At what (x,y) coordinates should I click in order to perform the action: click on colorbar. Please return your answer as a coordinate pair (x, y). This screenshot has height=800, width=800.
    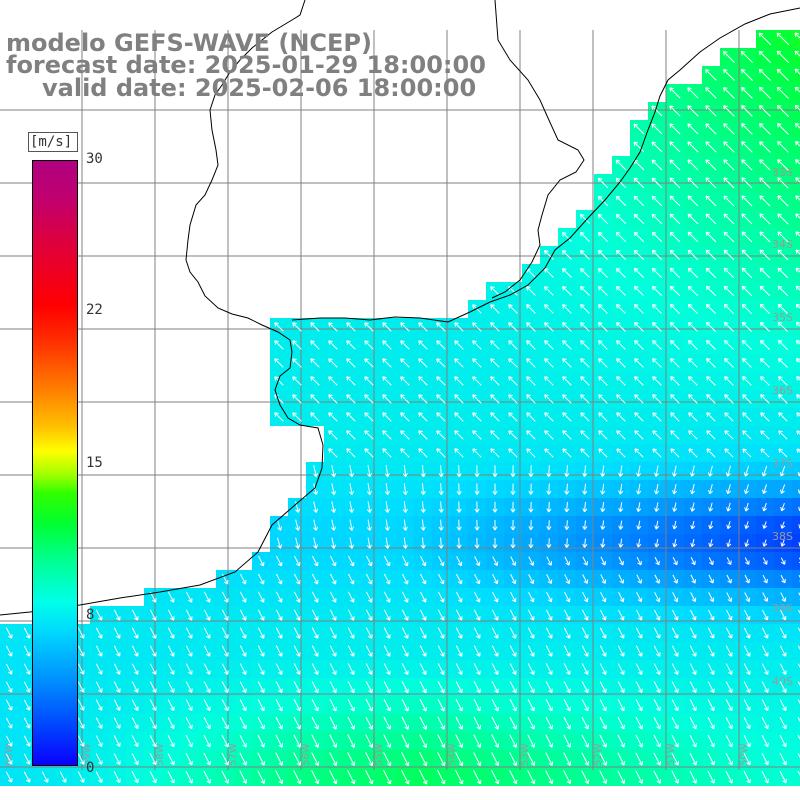
    Looking at the image, I should click on (55, 463).